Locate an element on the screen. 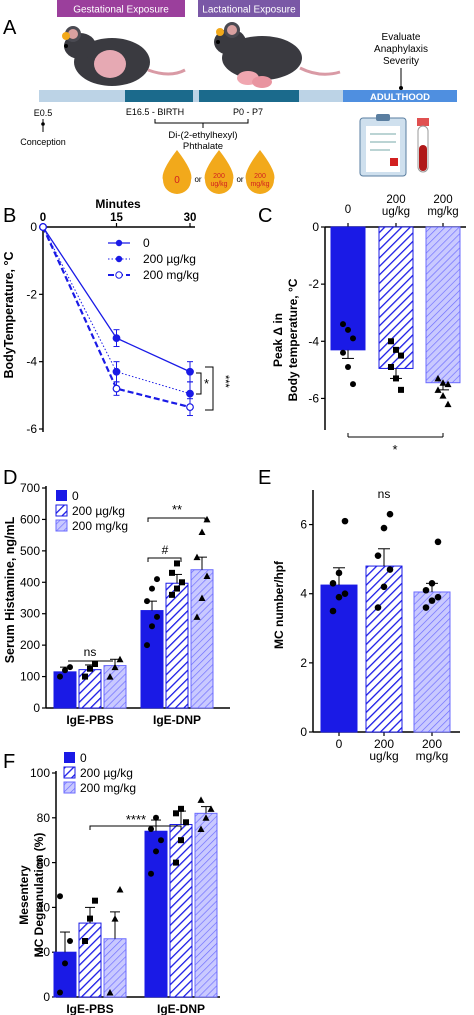 Image resolution: width=474 pixels, height=1015 pixels. evaluate-line-1: Evaluate is located at coordinates (401, 37).